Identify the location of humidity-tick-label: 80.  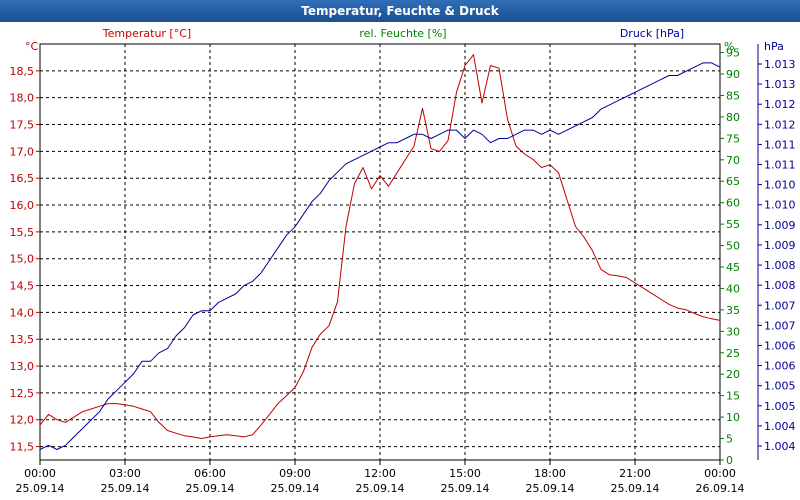
(733, 117).